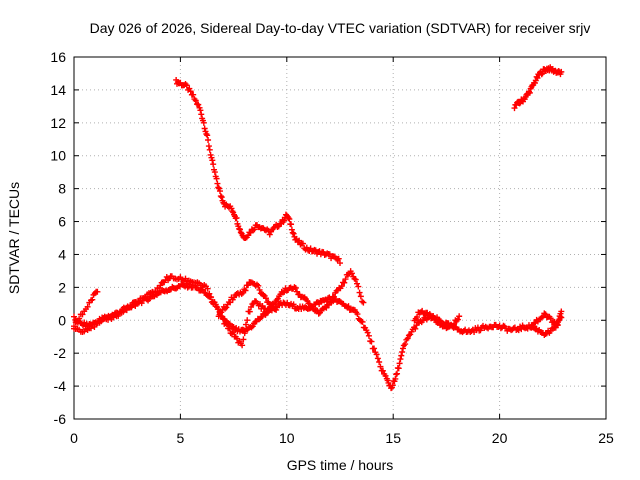 This screenshot has width=640, height=480. What do you see at coordinates (62, 222) in the screenshot?
I see `y-tick-label: 6` at bounding box center [62, 222].